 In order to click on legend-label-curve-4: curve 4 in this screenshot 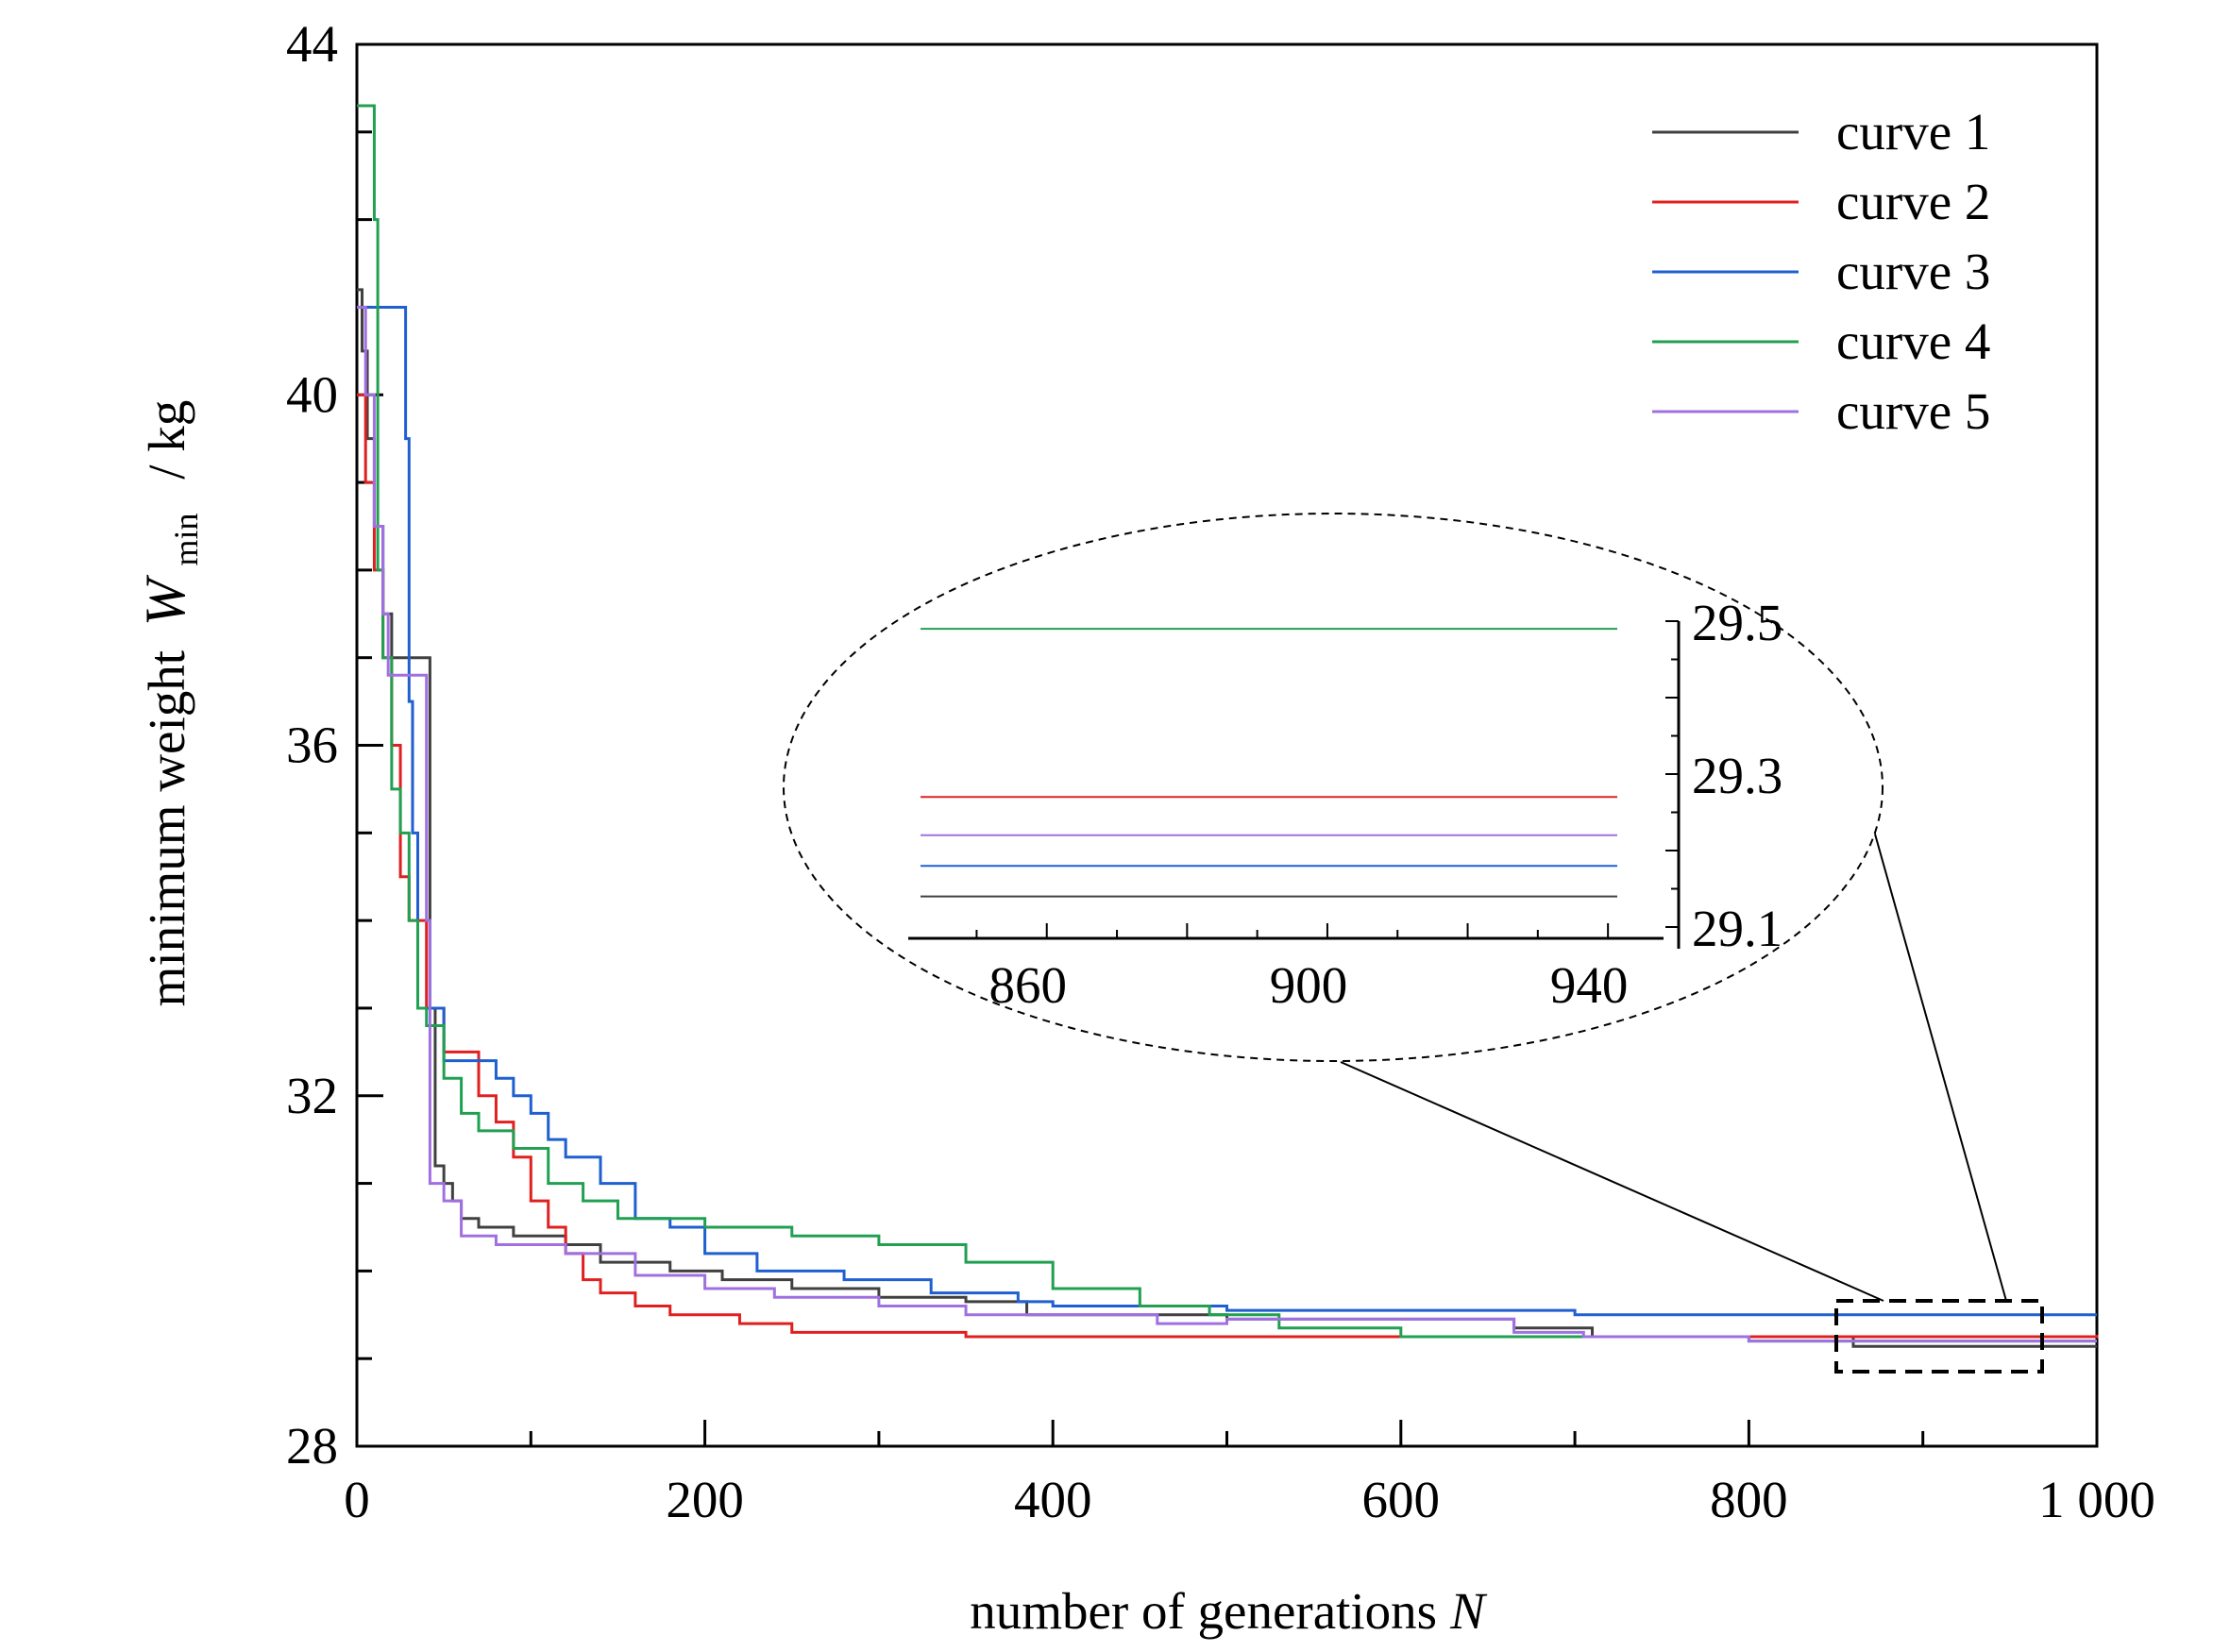, I will do `click(1913, 341)`.